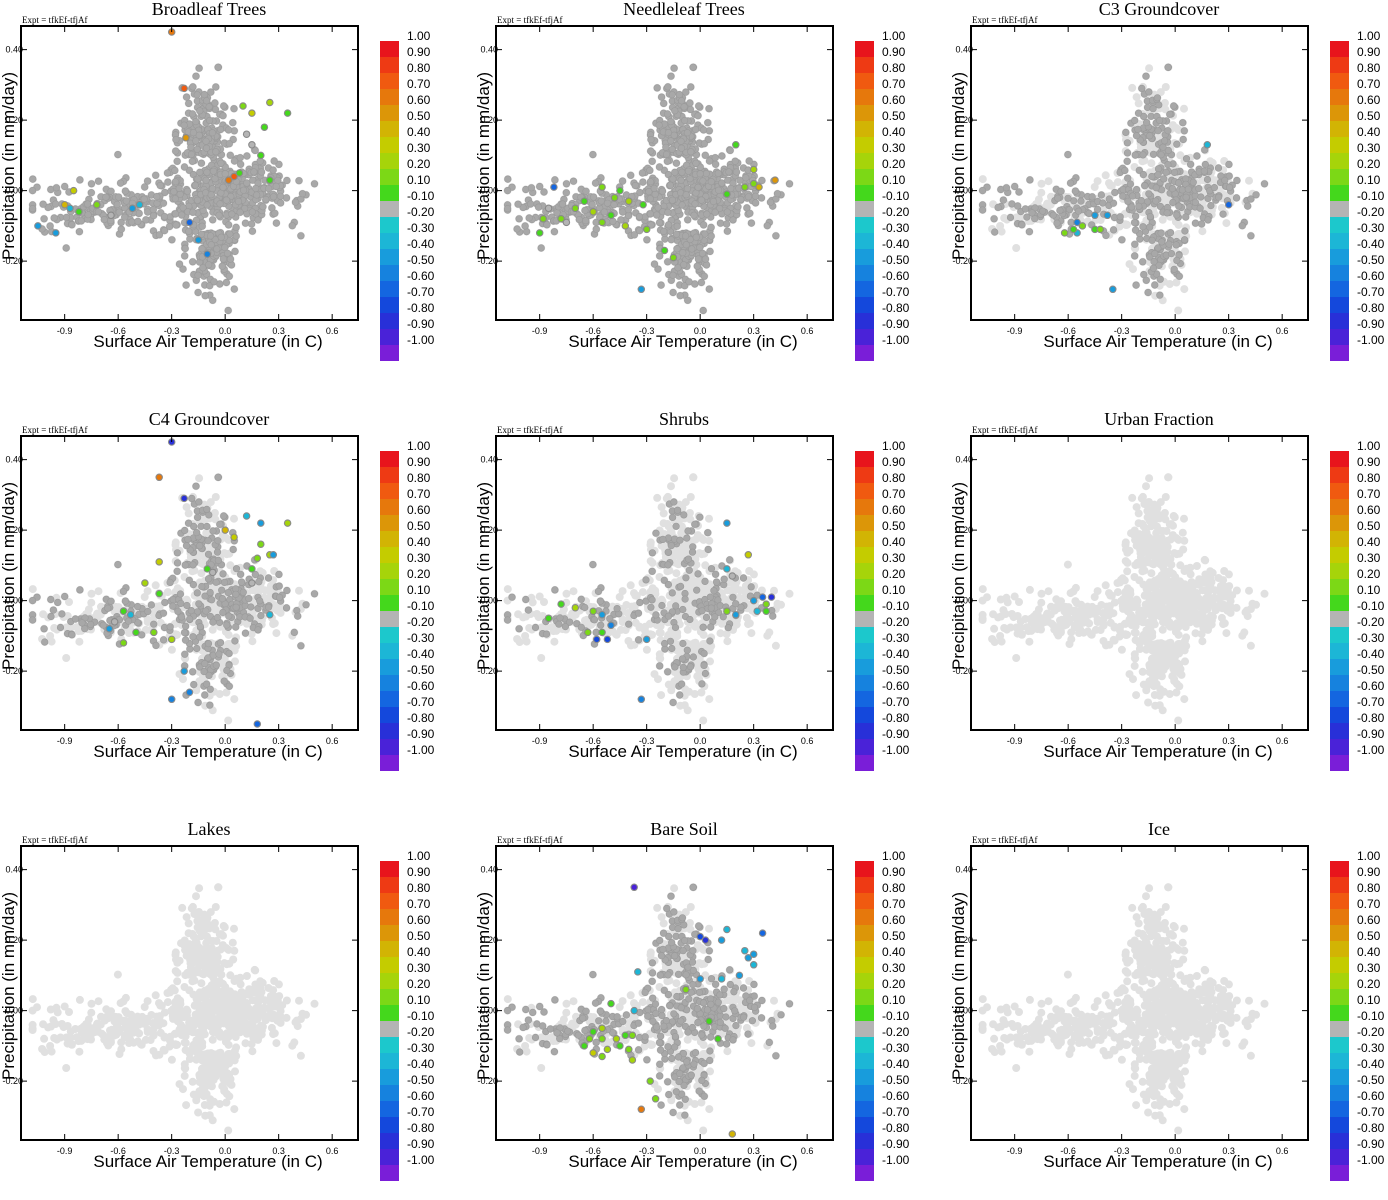  Describe the element at coordinates (540, 331) in the screenshot. I see `x-tick-label: -0.9` at that location.